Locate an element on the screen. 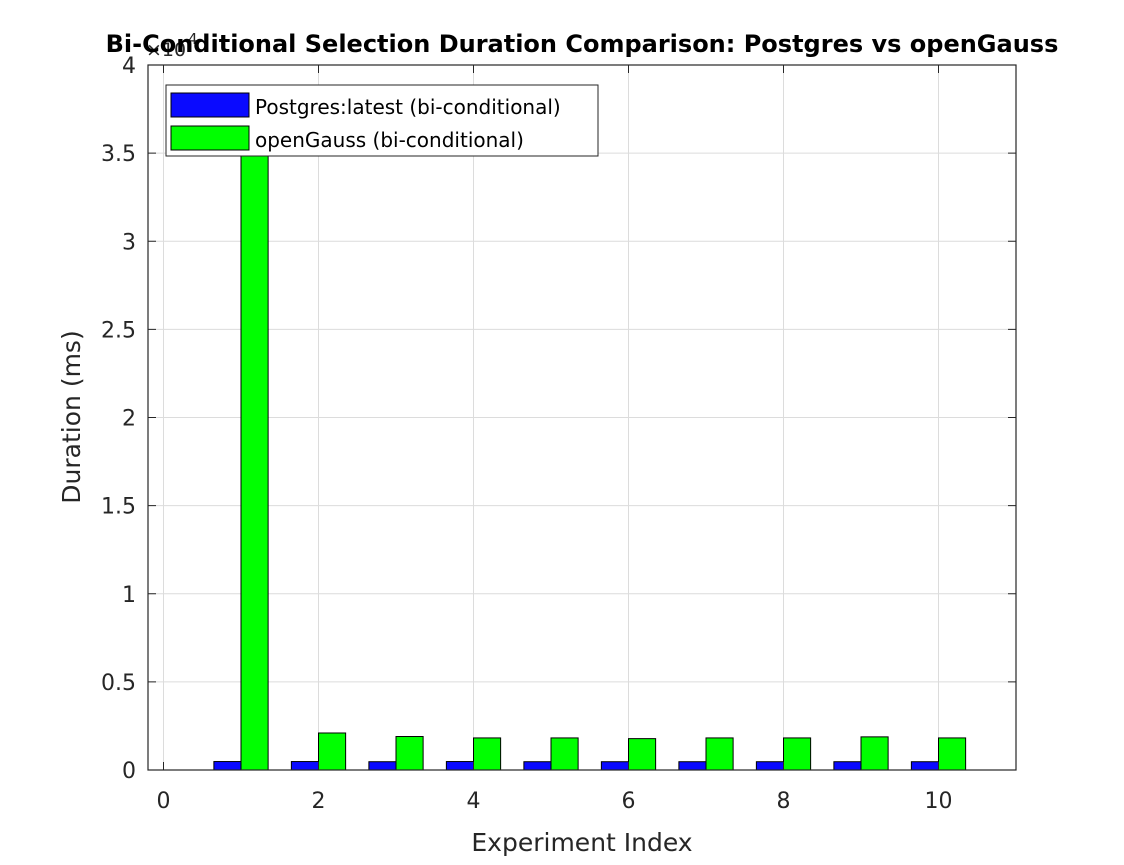 Image resolution: width=1124 pixels, height=865 pixels. y-tick-label: 1 is located at coordinates (129, 595).